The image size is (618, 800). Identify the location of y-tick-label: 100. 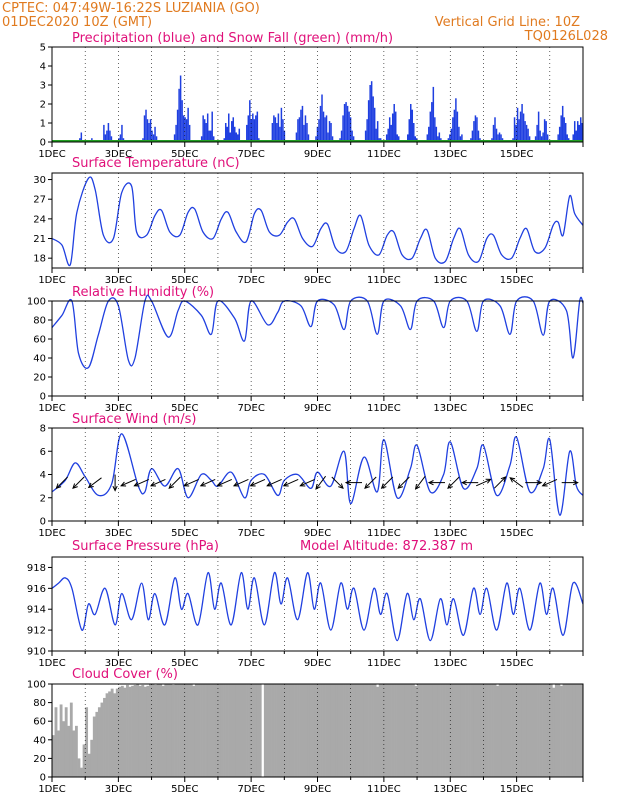
(36, 302).